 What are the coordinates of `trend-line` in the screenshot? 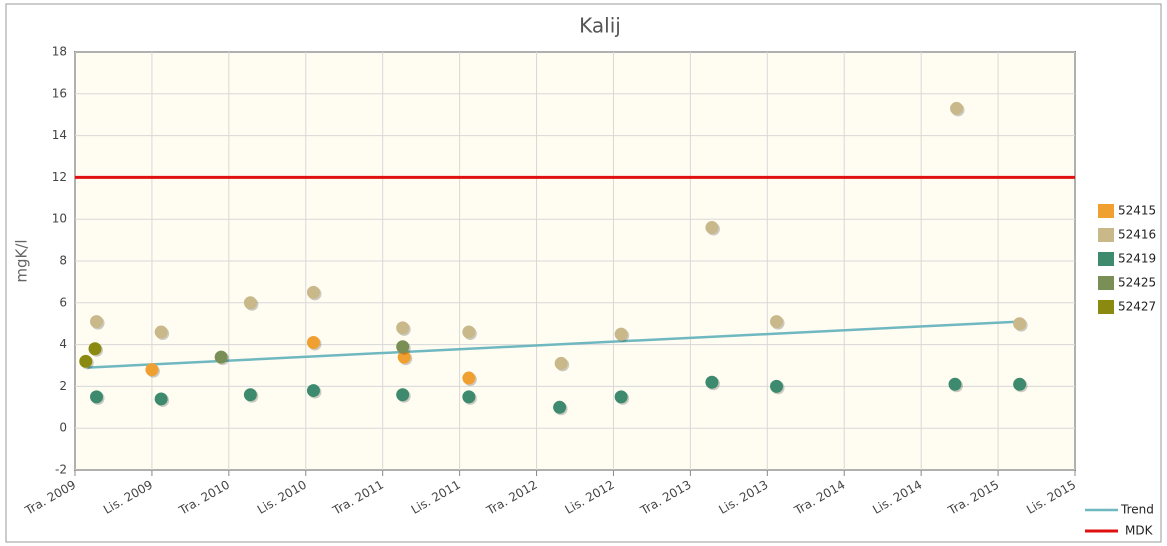 It's located at (553, 344).